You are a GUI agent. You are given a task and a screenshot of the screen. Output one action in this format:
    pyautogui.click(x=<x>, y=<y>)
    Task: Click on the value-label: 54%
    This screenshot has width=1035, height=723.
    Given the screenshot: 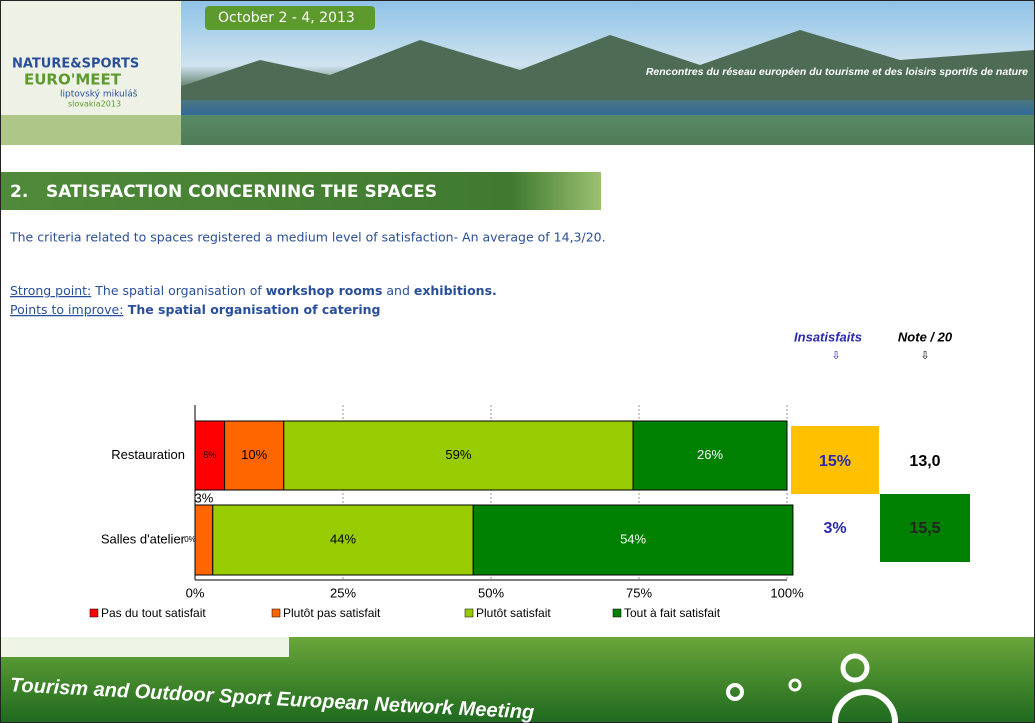 What is the action you would take?
    pyautogui.click(x=633, y=538)
    